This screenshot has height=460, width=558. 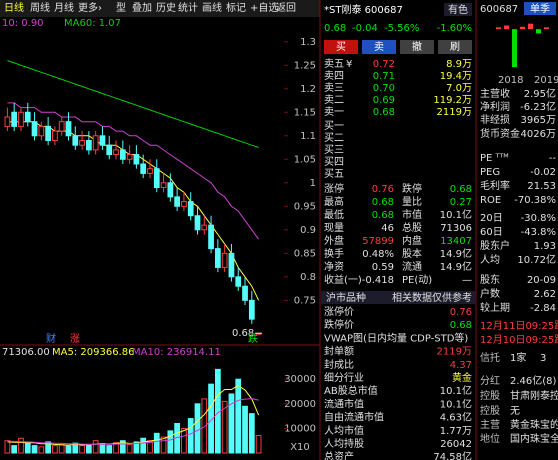 What do you see at coordinates (536, 259) in the screenshot?
I see `side-value: 10.72亿` at bounding box center [536, 259].